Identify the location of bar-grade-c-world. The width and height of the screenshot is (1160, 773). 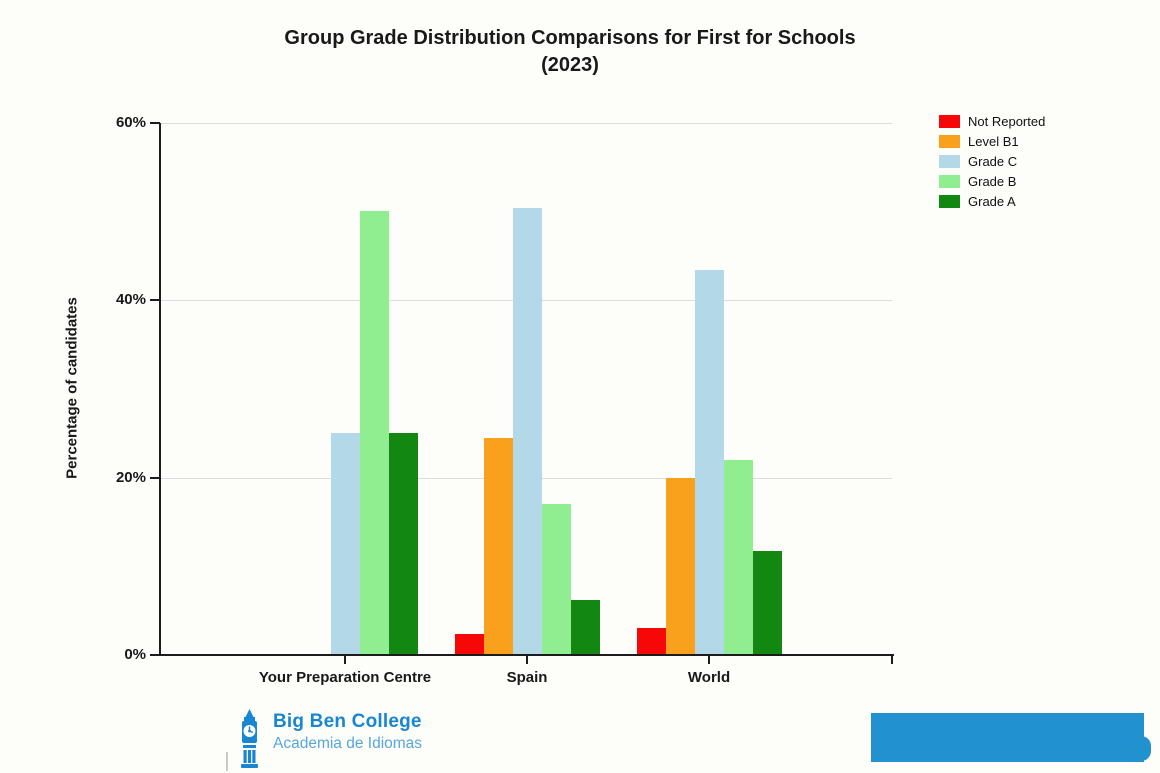
(709, 462).